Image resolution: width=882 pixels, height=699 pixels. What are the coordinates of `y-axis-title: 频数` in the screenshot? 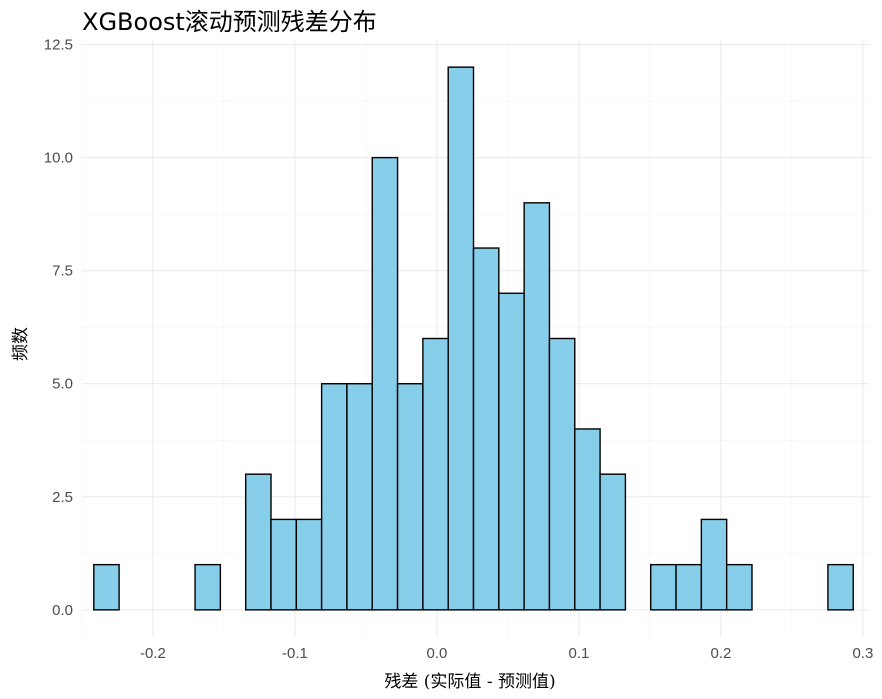 It's located at (21, 344).